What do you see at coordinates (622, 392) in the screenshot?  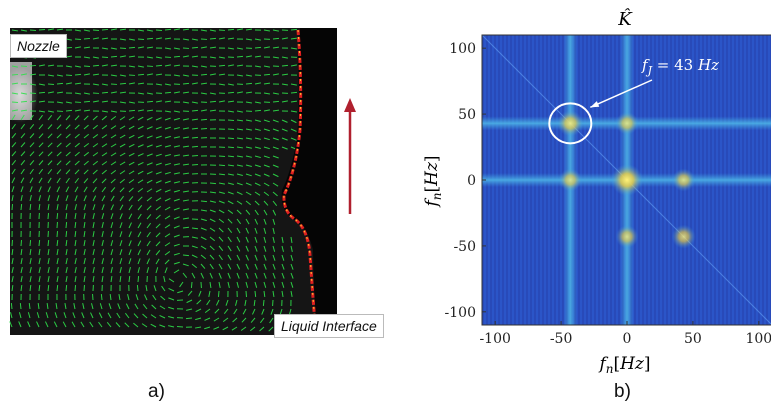 I see `caption-b: b)` at bounding box center [622, 392].